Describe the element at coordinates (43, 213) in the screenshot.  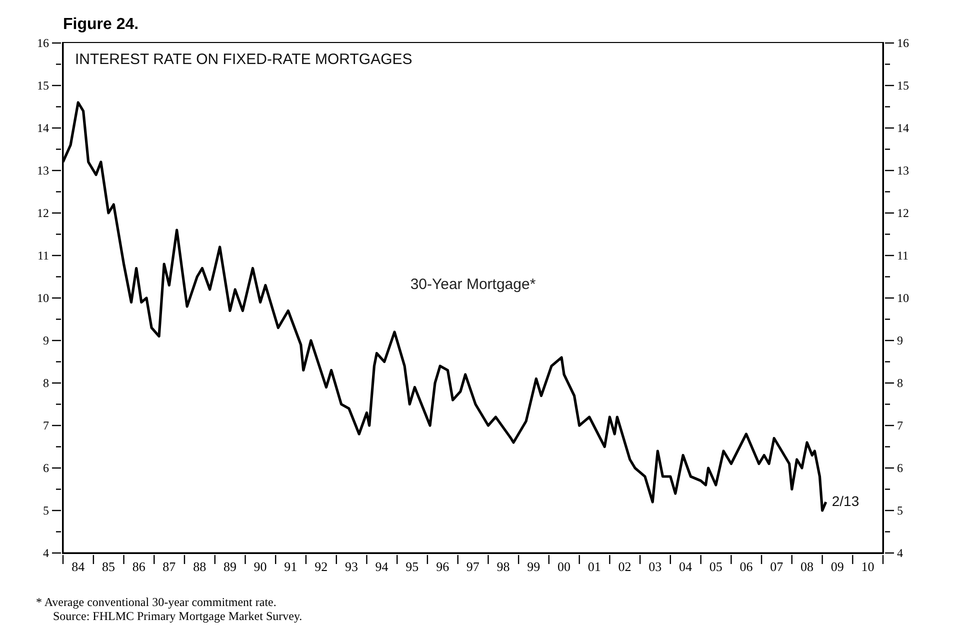
I see `y-tick-label: 12` at that location.